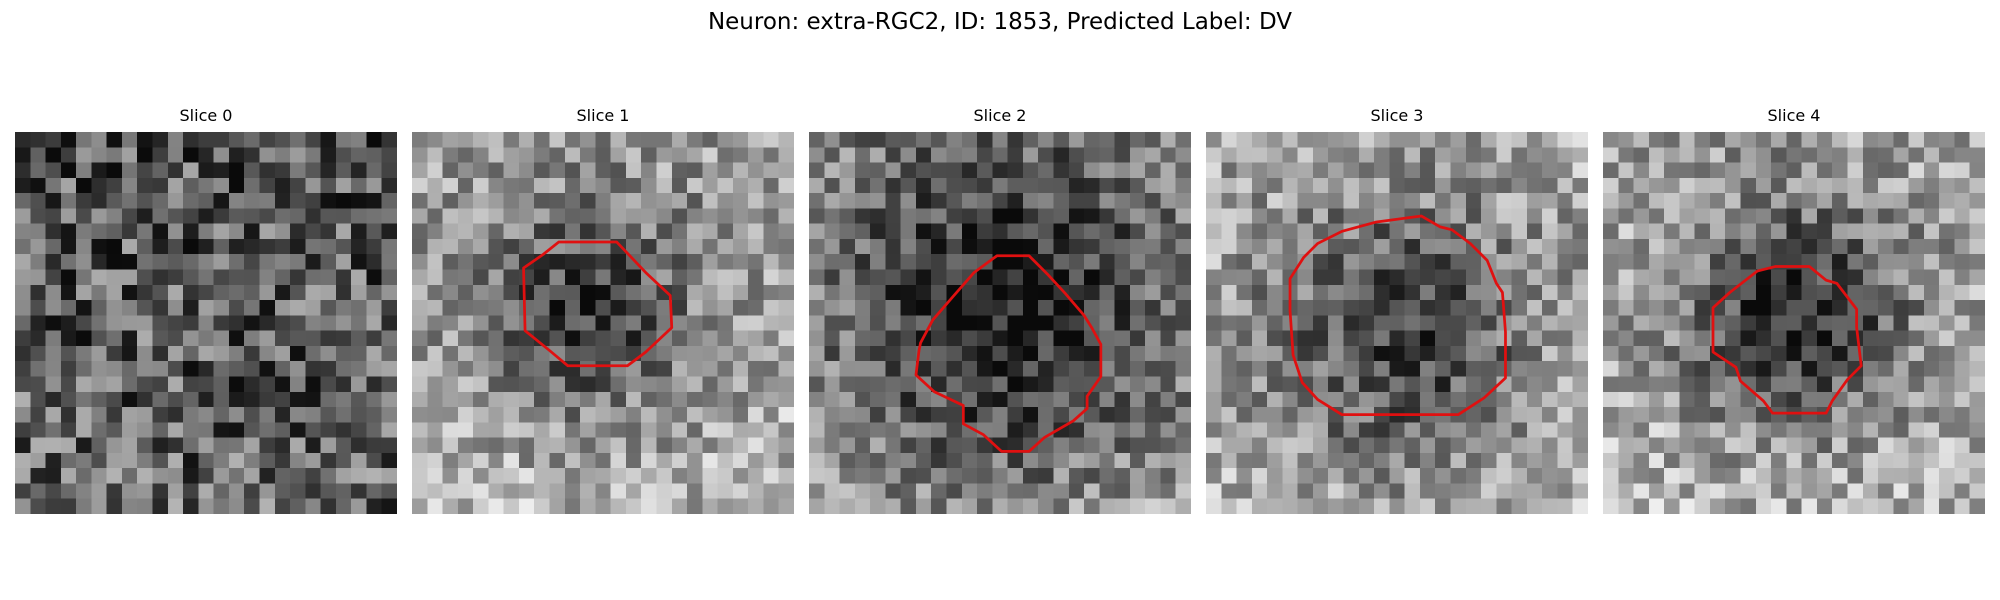 This screenshot has height=600, width=2000. Describe the element at coordinates (1000, 115) in the screenshot. I see `slice-title: Slice 2` at that location.